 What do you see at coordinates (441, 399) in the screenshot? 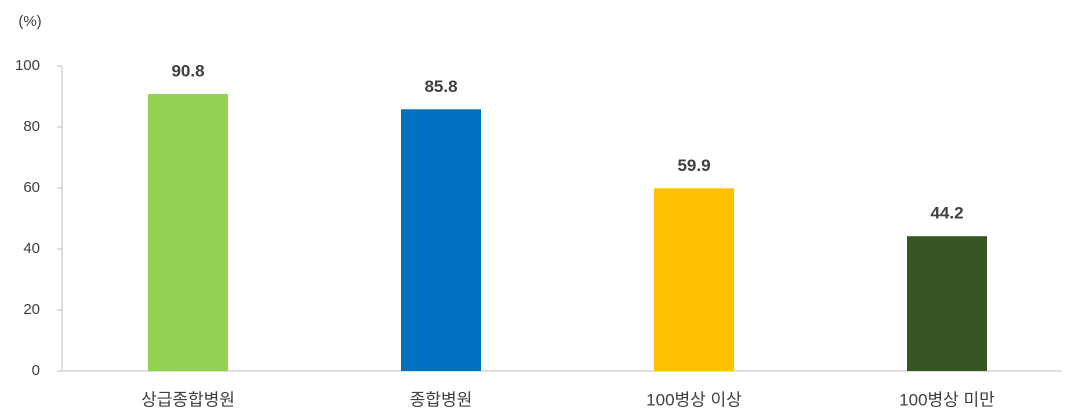
I see `x-tick-label: 종합병원` at bounding box center [441, 399].